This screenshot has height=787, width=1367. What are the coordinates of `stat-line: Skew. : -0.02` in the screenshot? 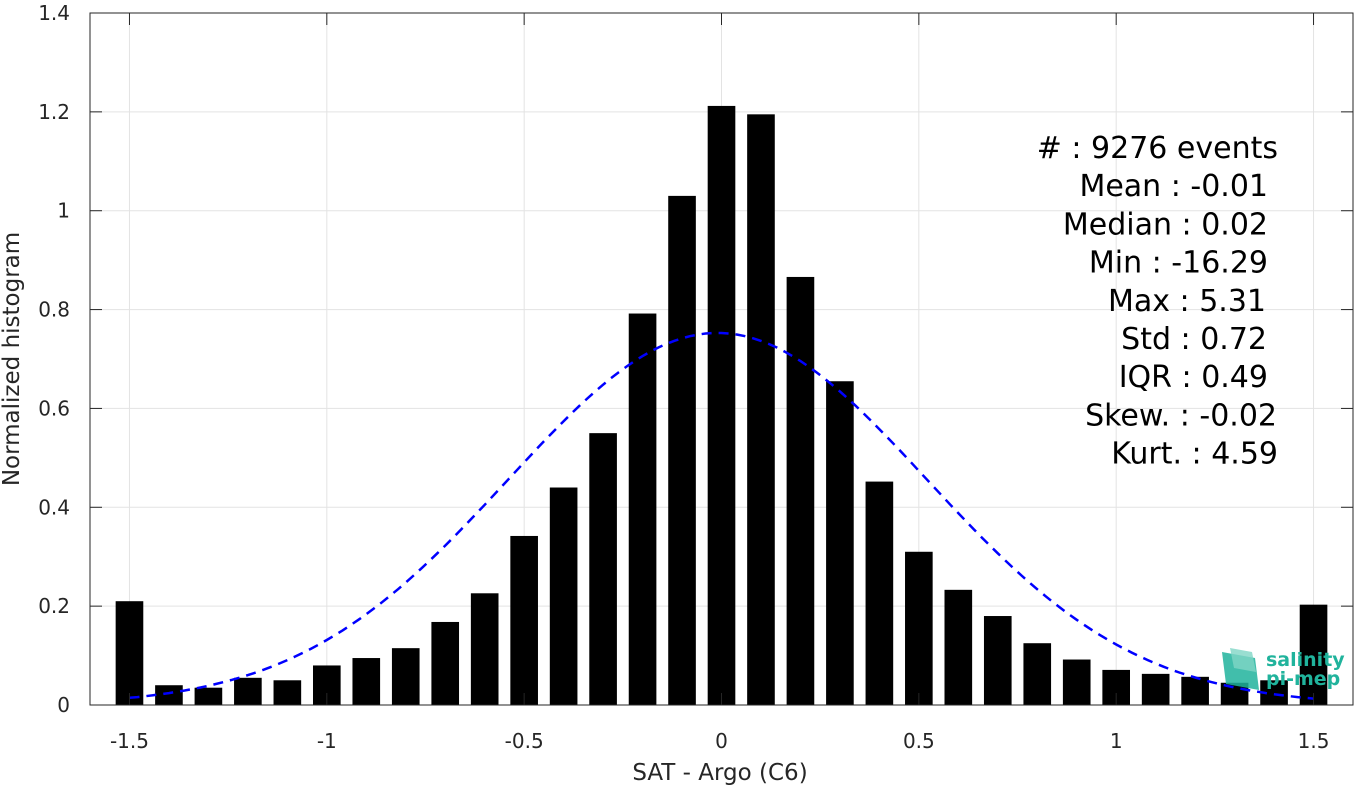 It's located at (1181, 415).